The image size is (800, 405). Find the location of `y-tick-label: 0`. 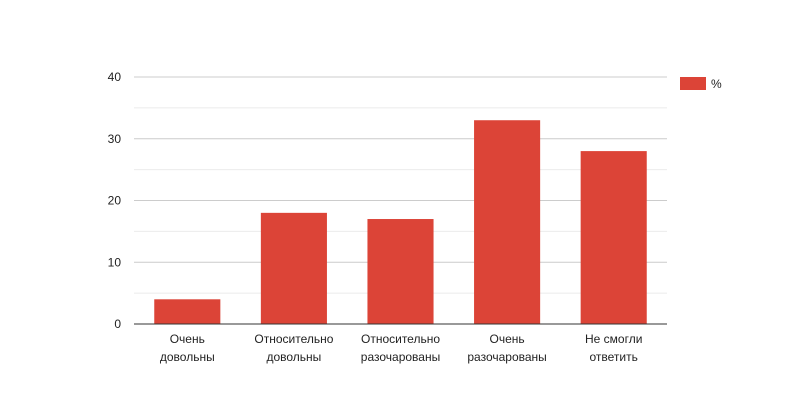

y-tick-label: 0 is located at coordinates (117, 324).